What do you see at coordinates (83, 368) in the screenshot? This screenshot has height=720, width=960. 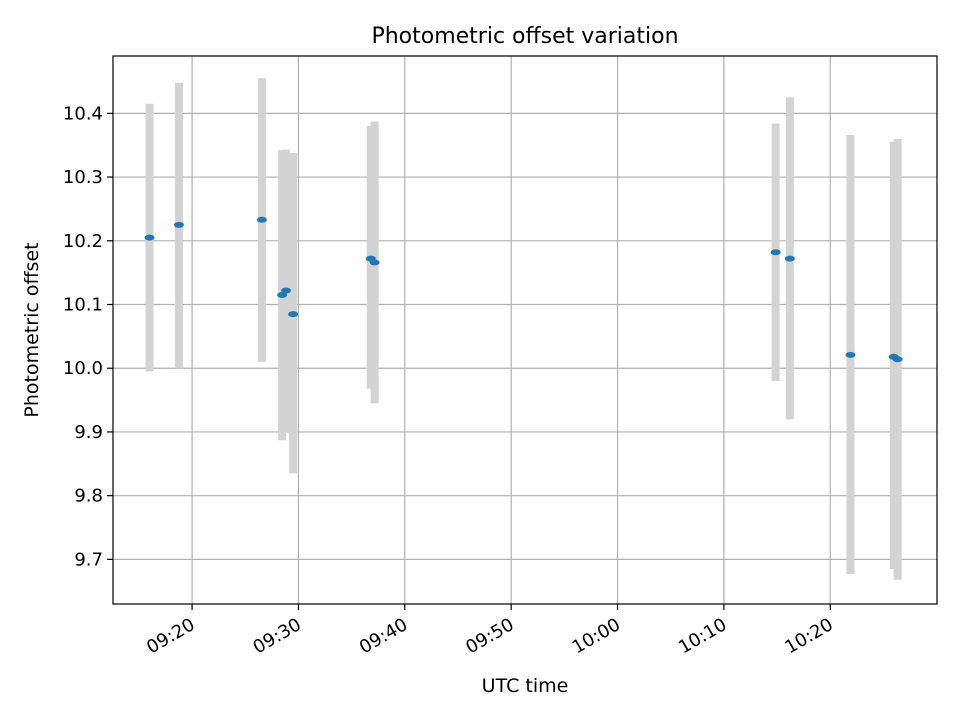 I see `y-tick-label: 10.0` at bounding box center [83, 368].